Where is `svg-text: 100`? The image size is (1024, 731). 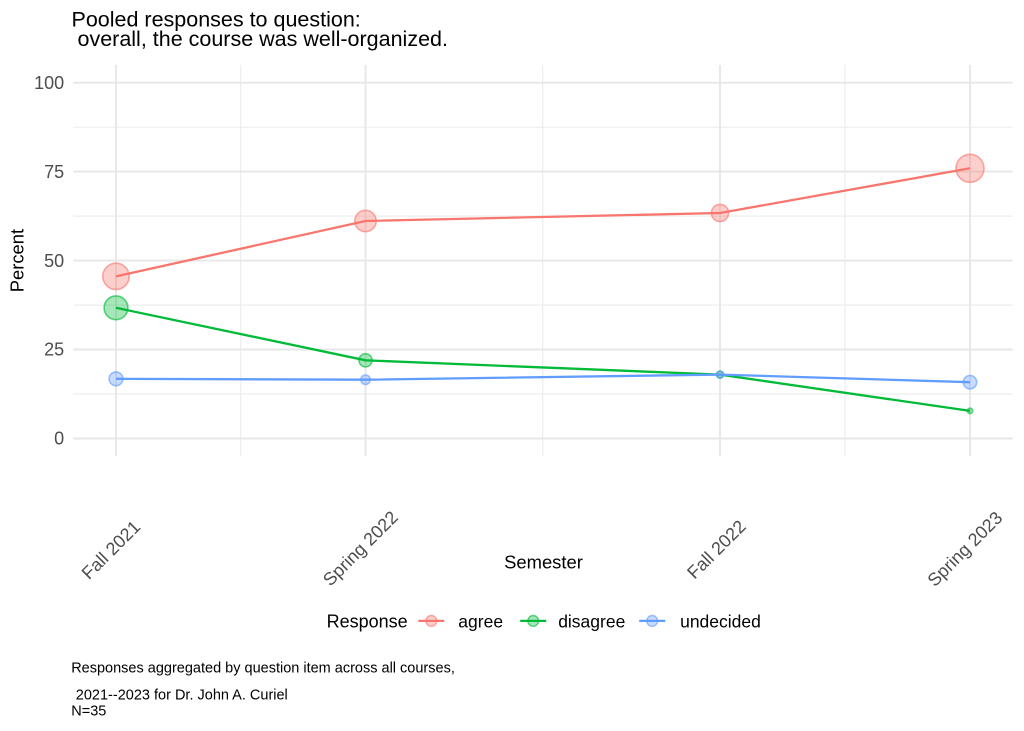
svg-text: 100 is located at coordinates (49, 83).